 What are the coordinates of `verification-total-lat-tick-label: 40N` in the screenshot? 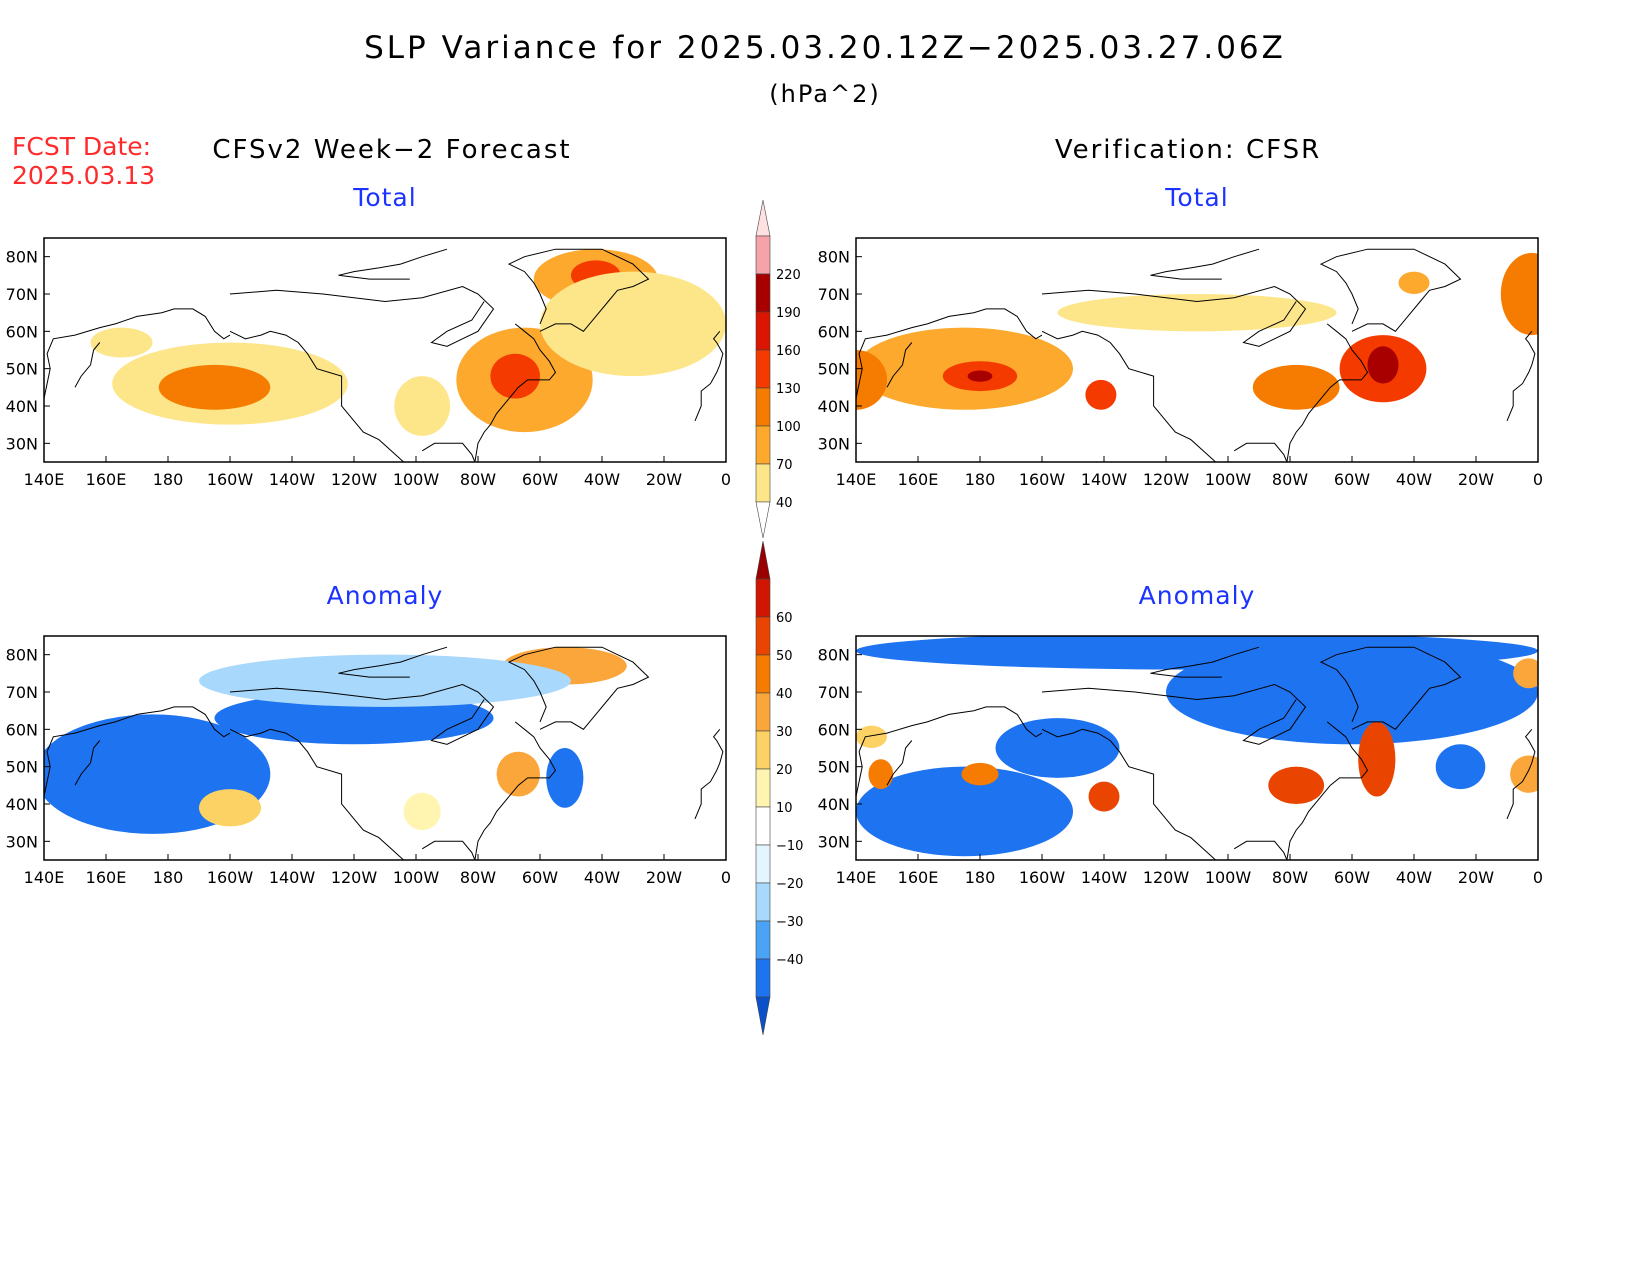 It's located at (834, 406).